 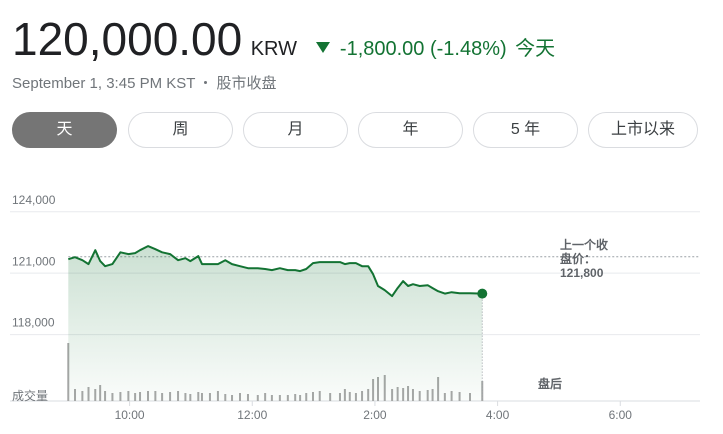 I want to click on range-tab: 周, so click(x=180, y=130).